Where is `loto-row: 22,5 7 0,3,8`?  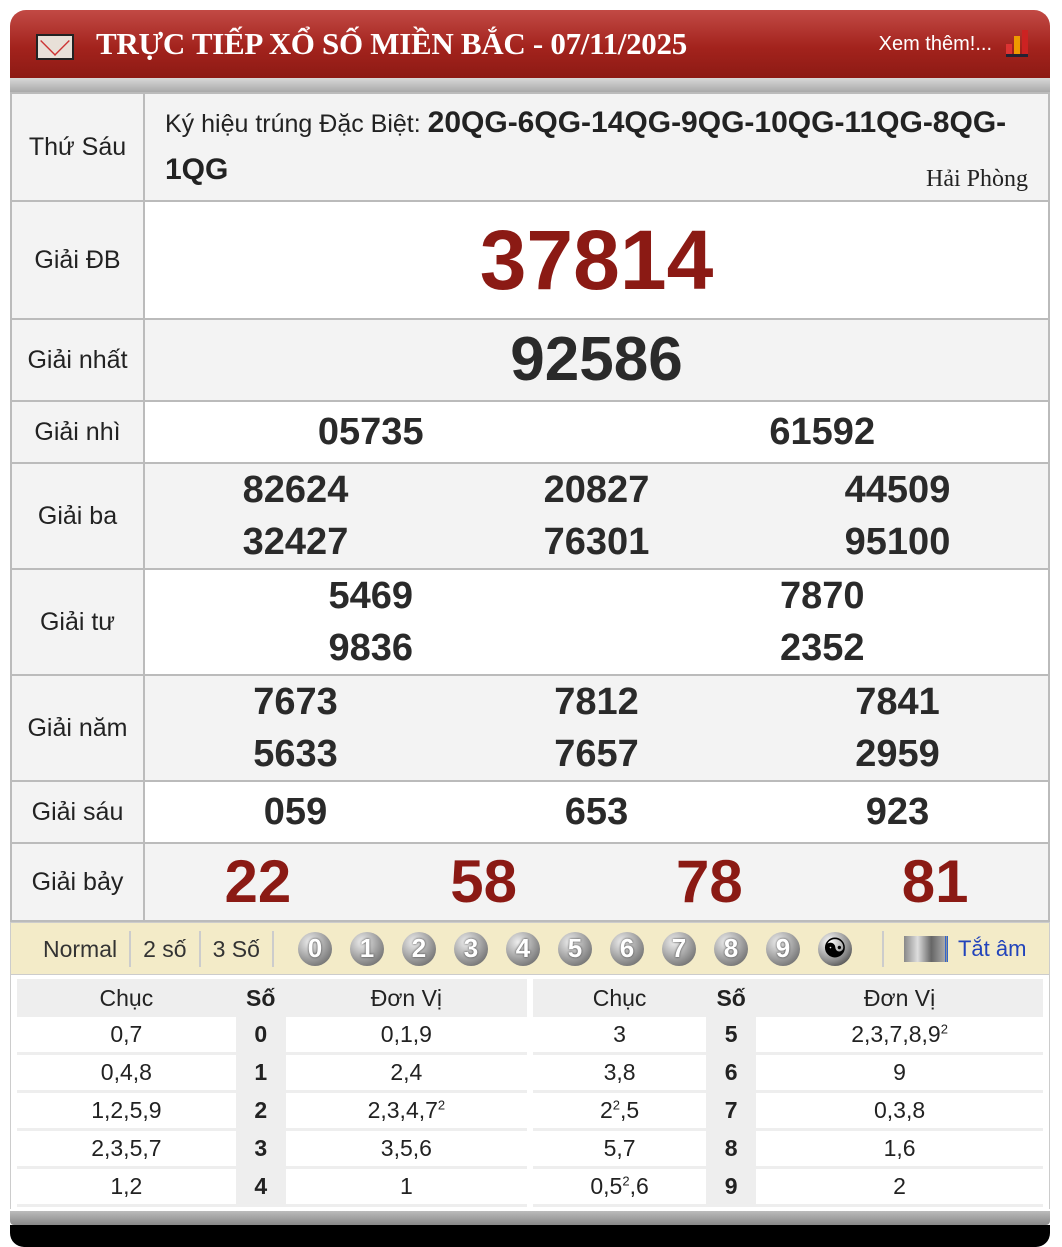
loto-row: 22,5 7 0,3,8 is located at coordinates (788, 1110).